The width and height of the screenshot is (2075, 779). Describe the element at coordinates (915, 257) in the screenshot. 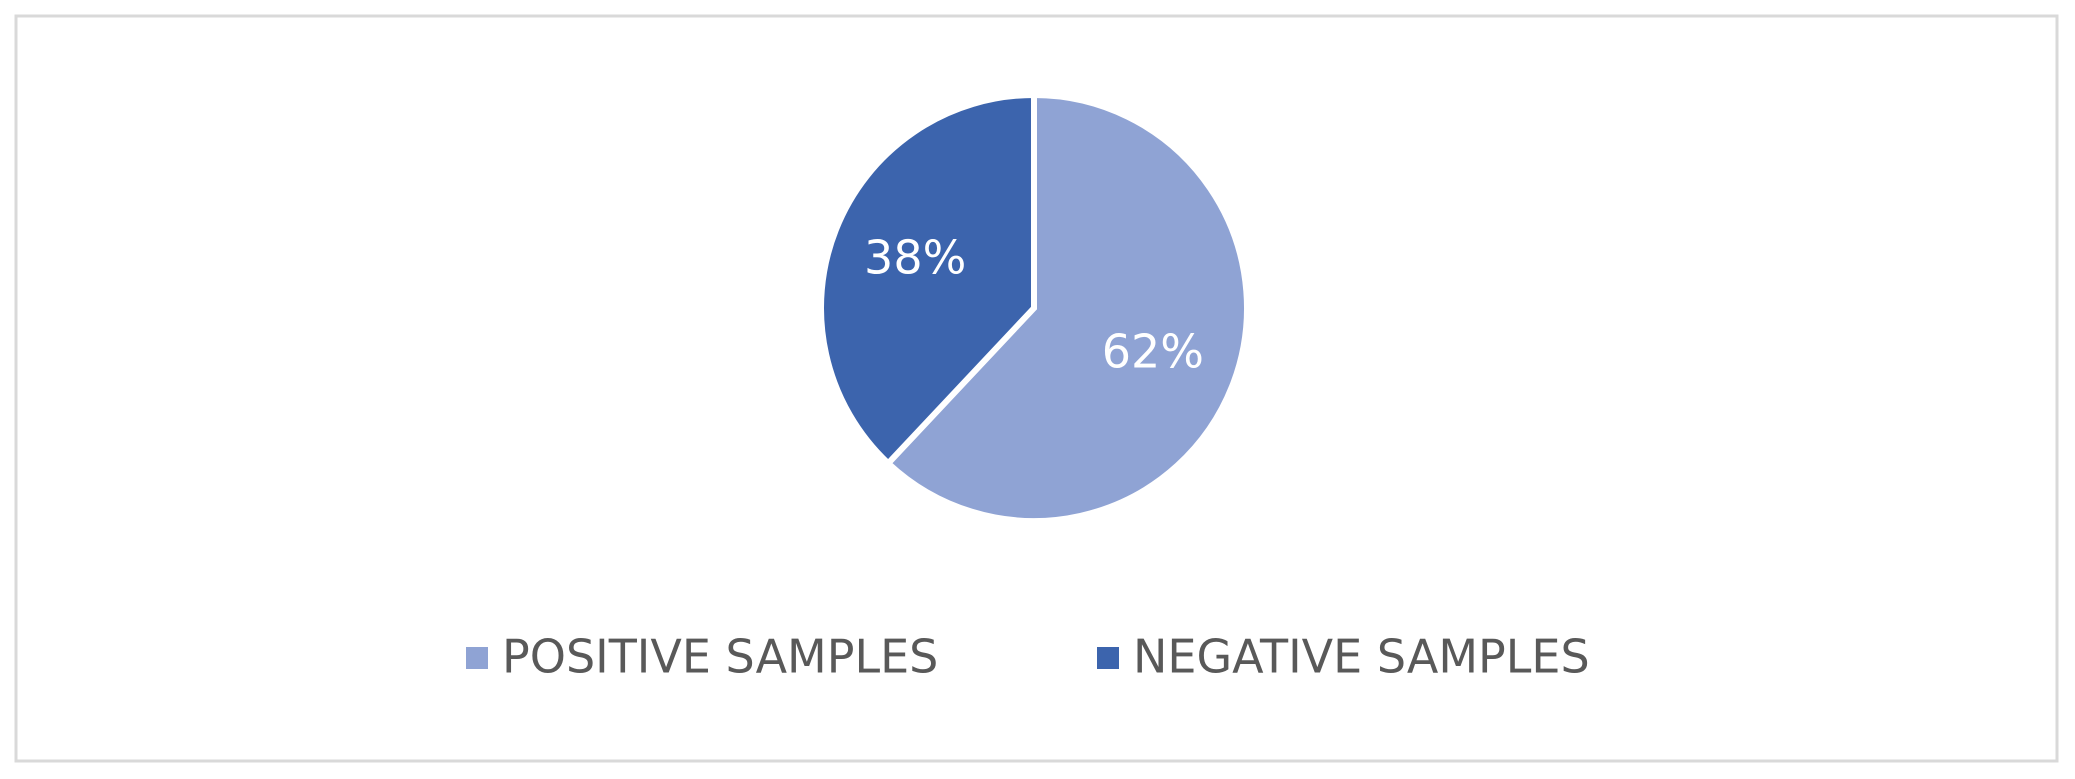

I see `data-label: 38%` at that location.